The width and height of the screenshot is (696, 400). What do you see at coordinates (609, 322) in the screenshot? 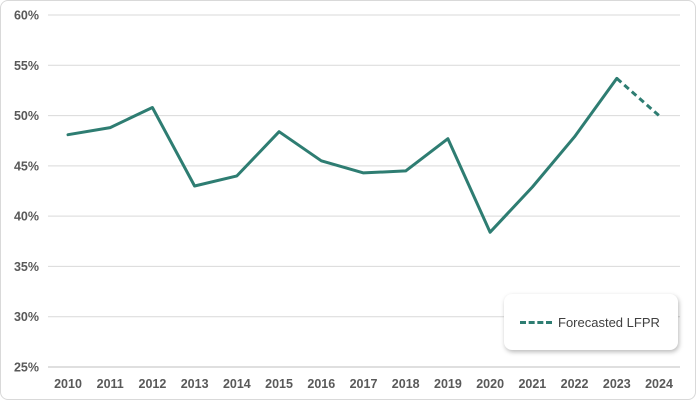
I see `legend-label: Forecasted LFPR` at bounding box center [609, 322].